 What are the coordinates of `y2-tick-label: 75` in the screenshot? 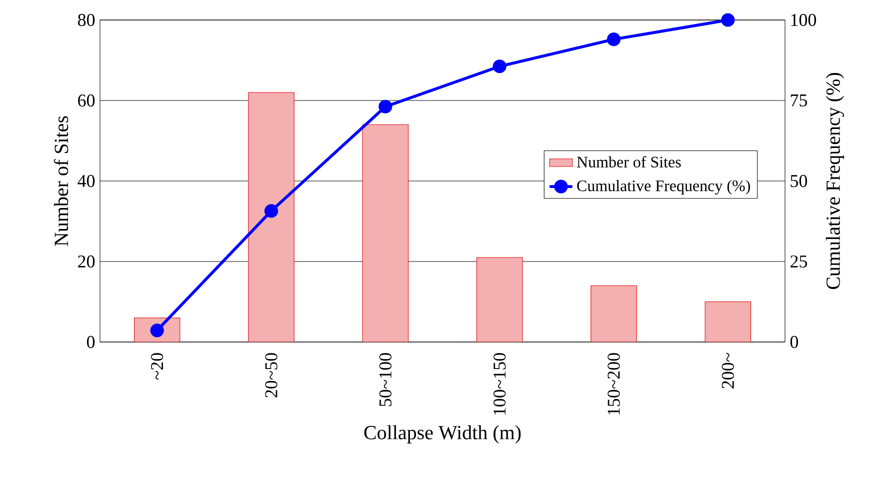 It's located at (799, 100).